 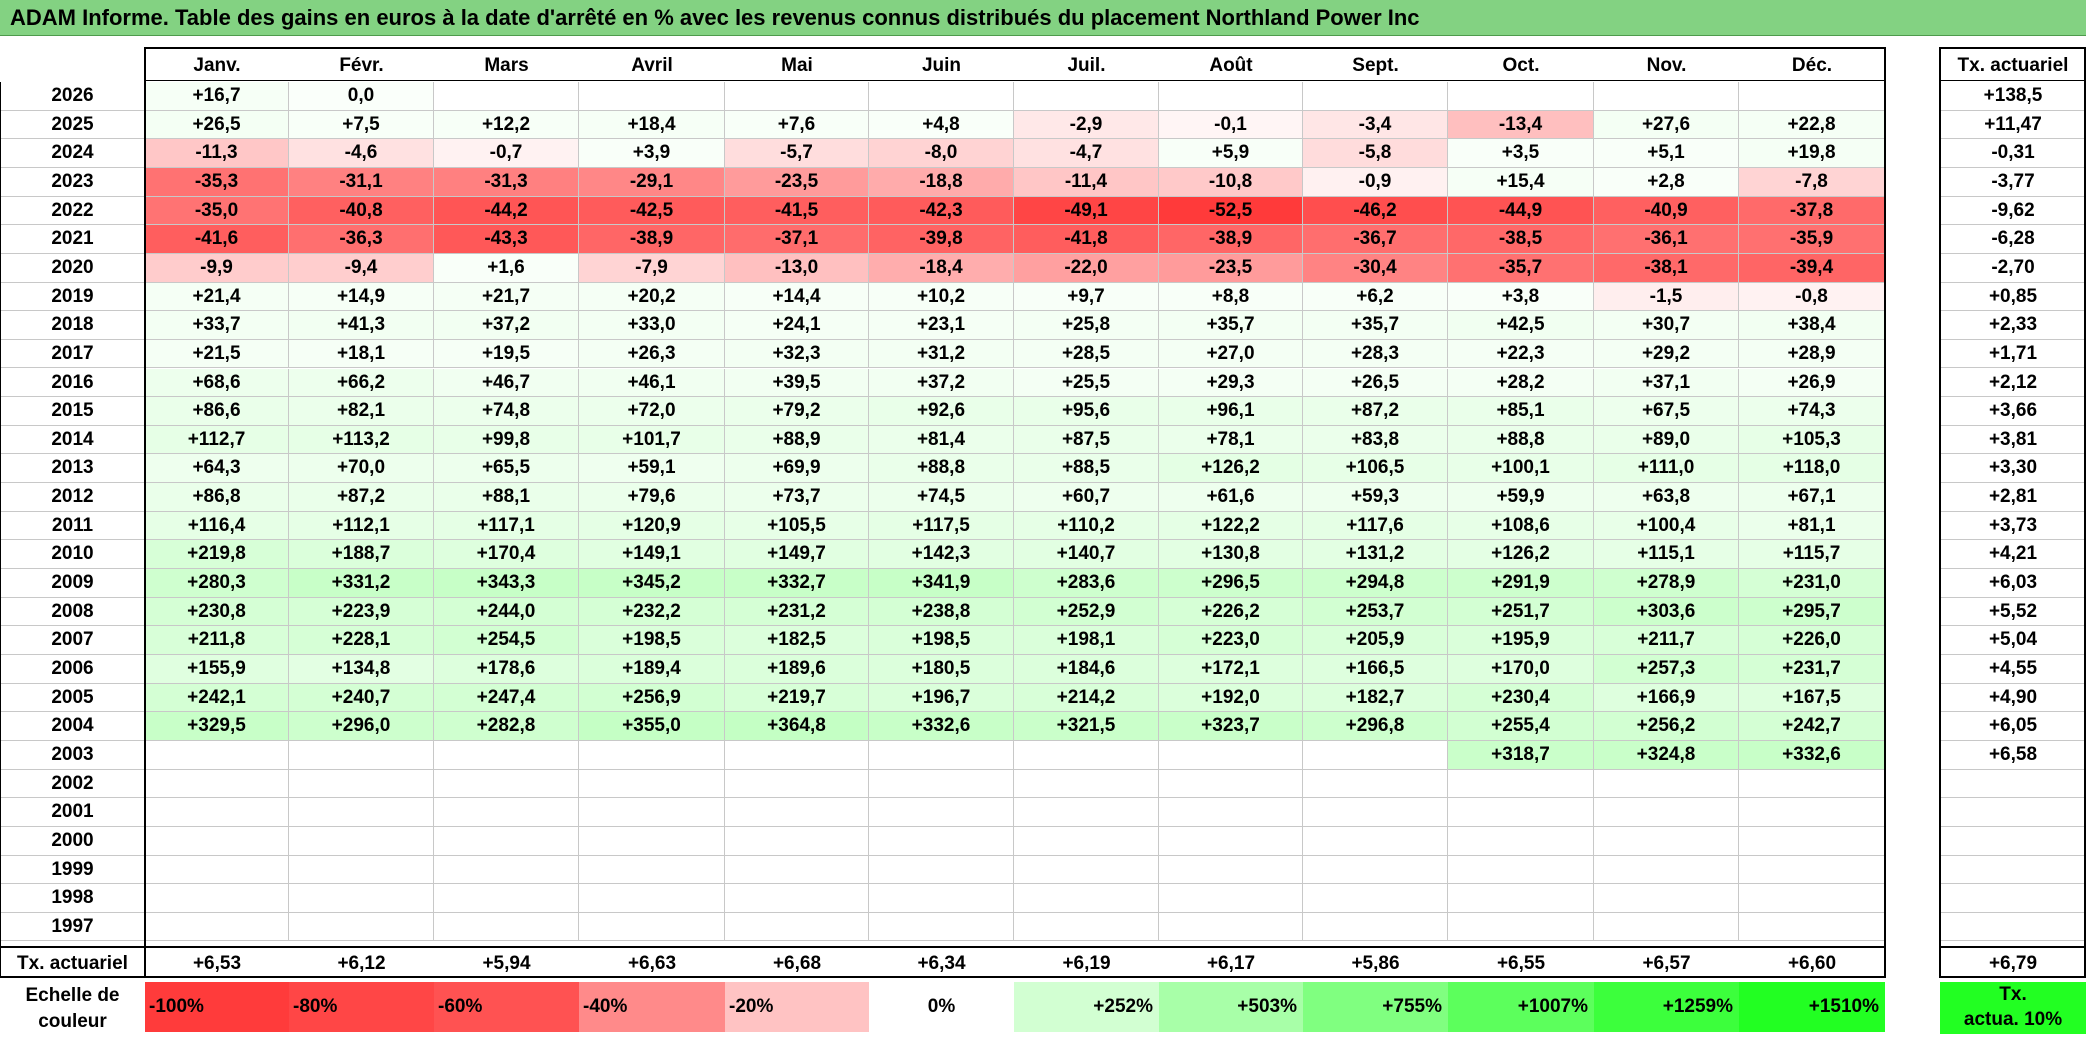 What do you see at coordinates (2013, 239) in the screenshot?
I see `annual-rate-cell: -6,28` at bounding box center [2013, 239].